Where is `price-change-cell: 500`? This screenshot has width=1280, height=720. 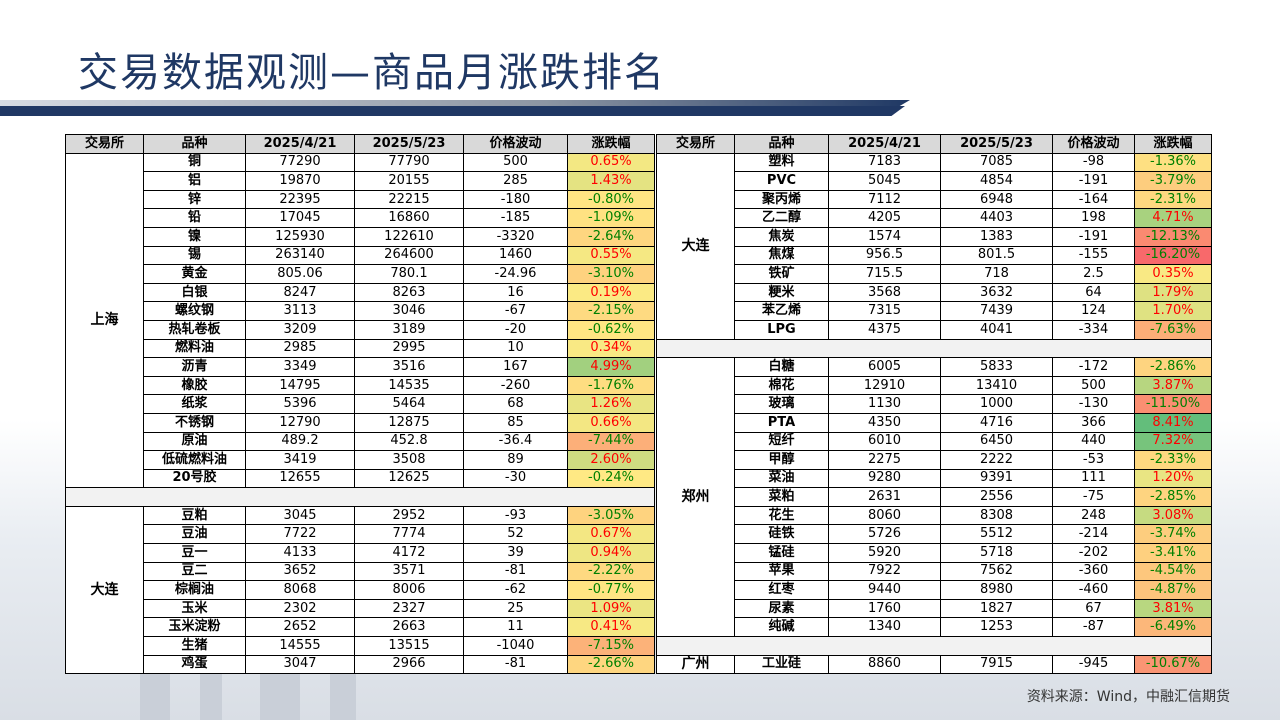 price-change-cell: 500 is located at coordinates (1093, 385).